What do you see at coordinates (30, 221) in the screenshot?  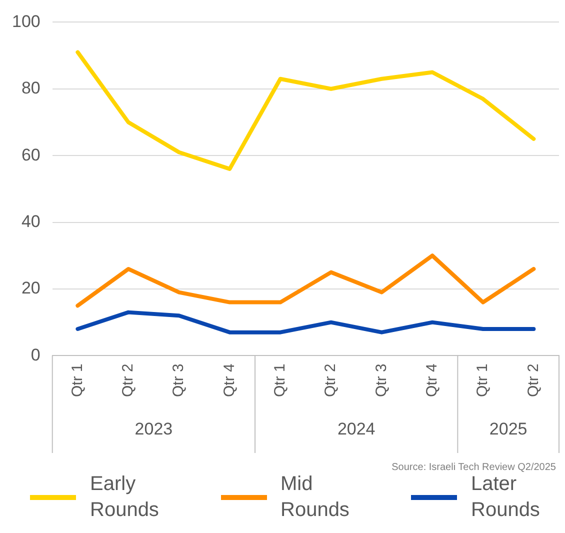 I see `y-tick-label: 40` at bounding box center [30, 221].